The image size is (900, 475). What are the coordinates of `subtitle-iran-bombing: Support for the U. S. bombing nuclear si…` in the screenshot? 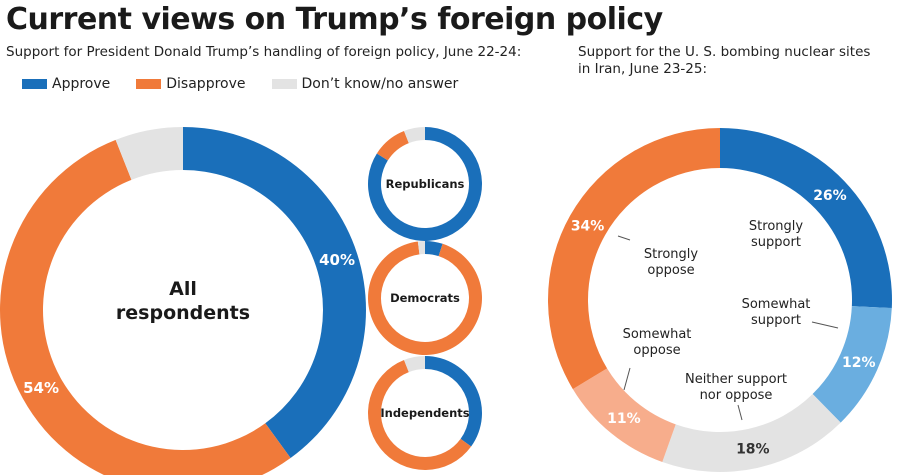 It's located at (724, 60).